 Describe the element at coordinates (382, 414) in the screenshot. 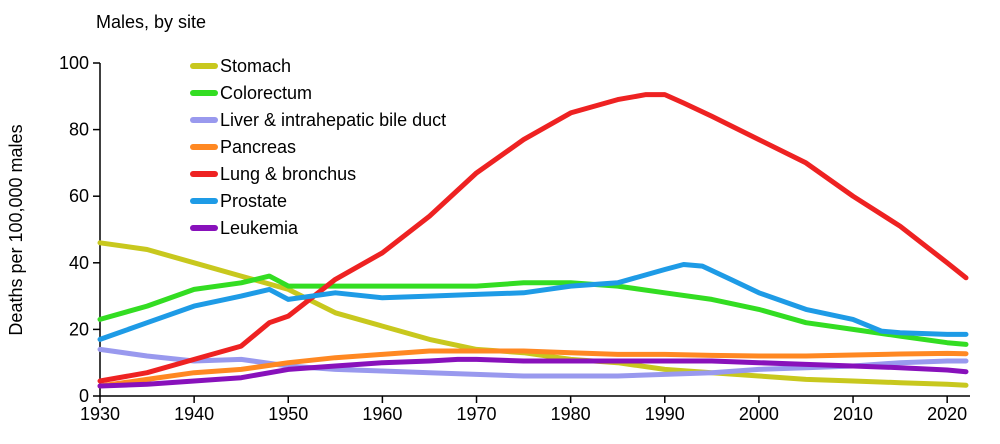

I see `x-tick-label: 1960` at that location.